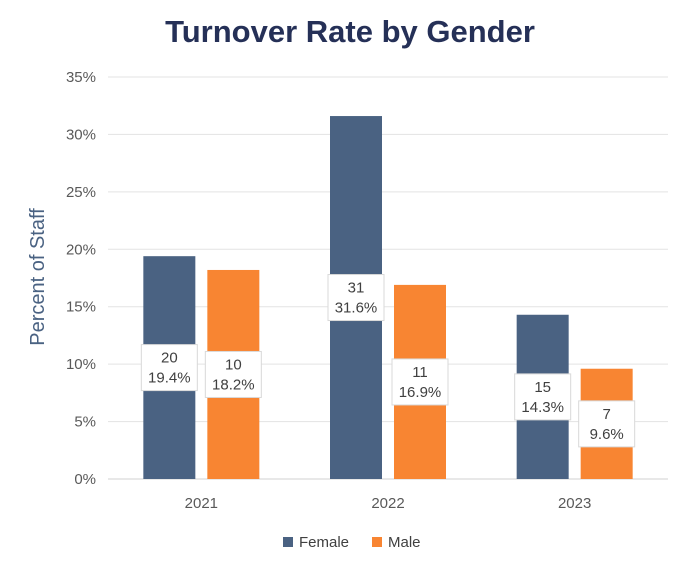  Describe the element at coordinates (81, 249) in the screenshot. I see `y-tick-label: 20%` at that location.